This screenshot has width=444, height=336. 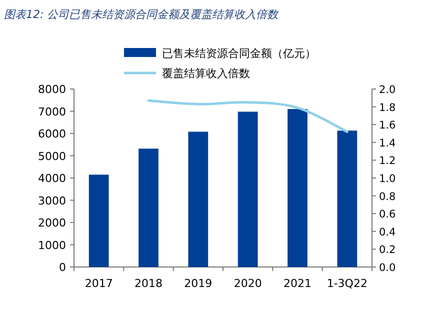 I want to click on y2-tick-label: 1.2, so click(x=387, y=161).